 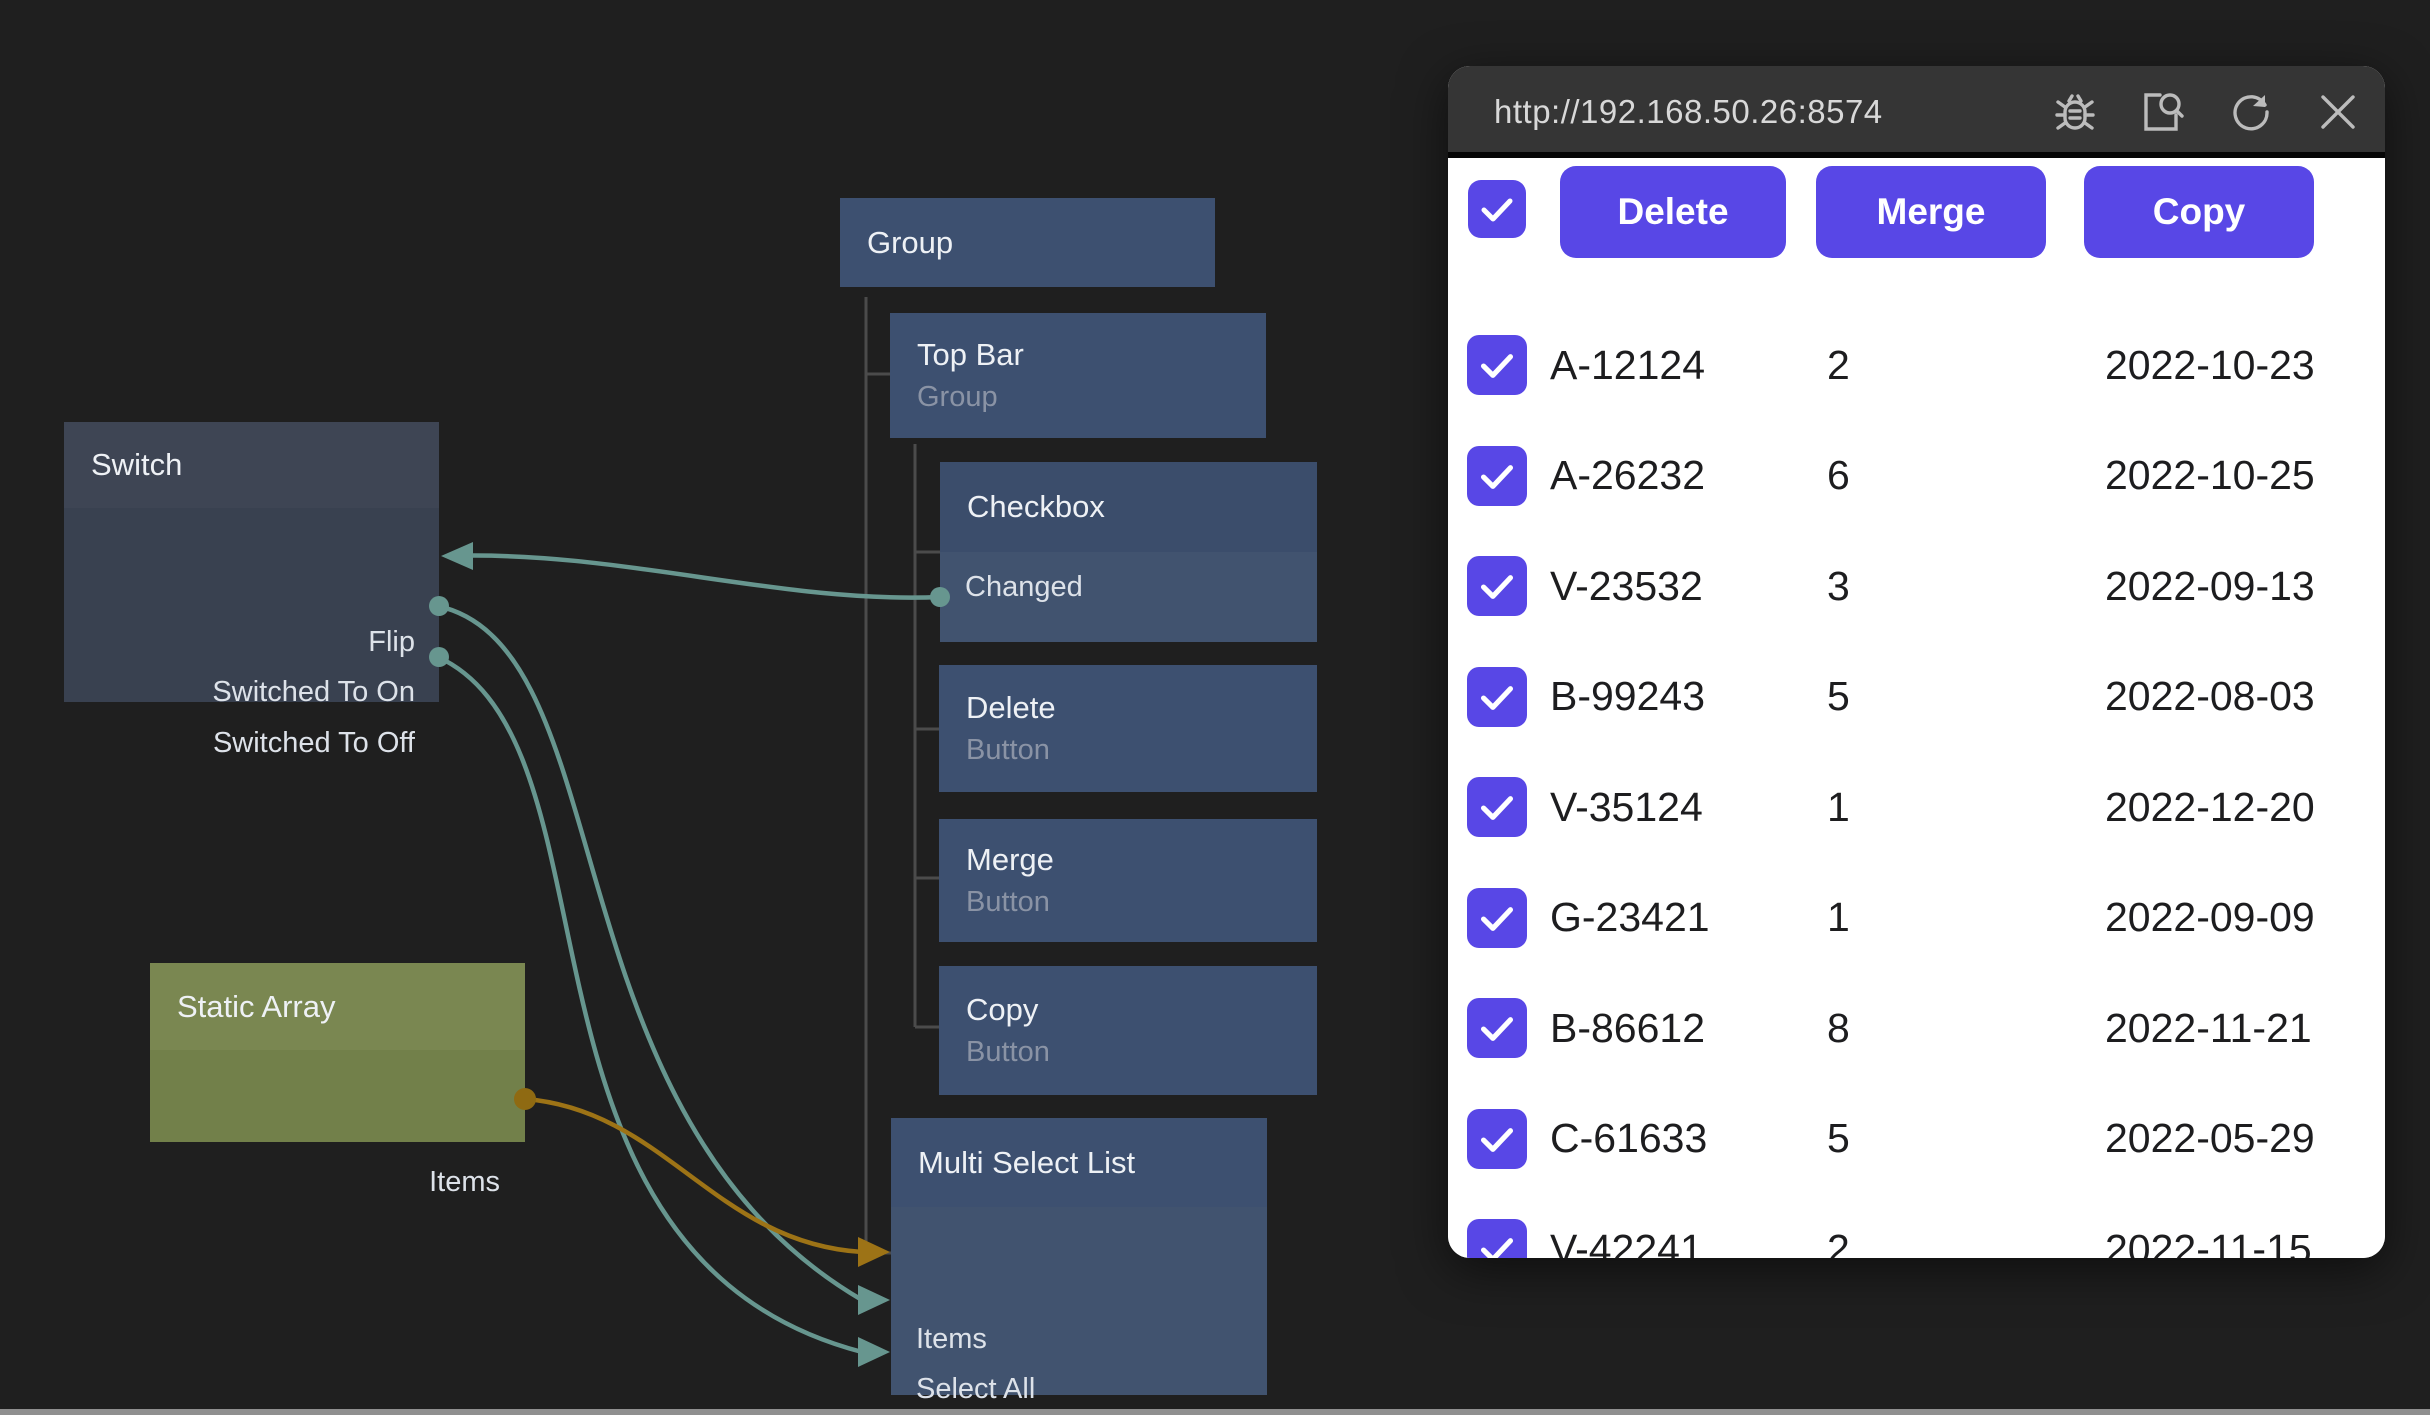 I want to click on node-top-bar: Top Bar Group, so click(x=1078, y=375).